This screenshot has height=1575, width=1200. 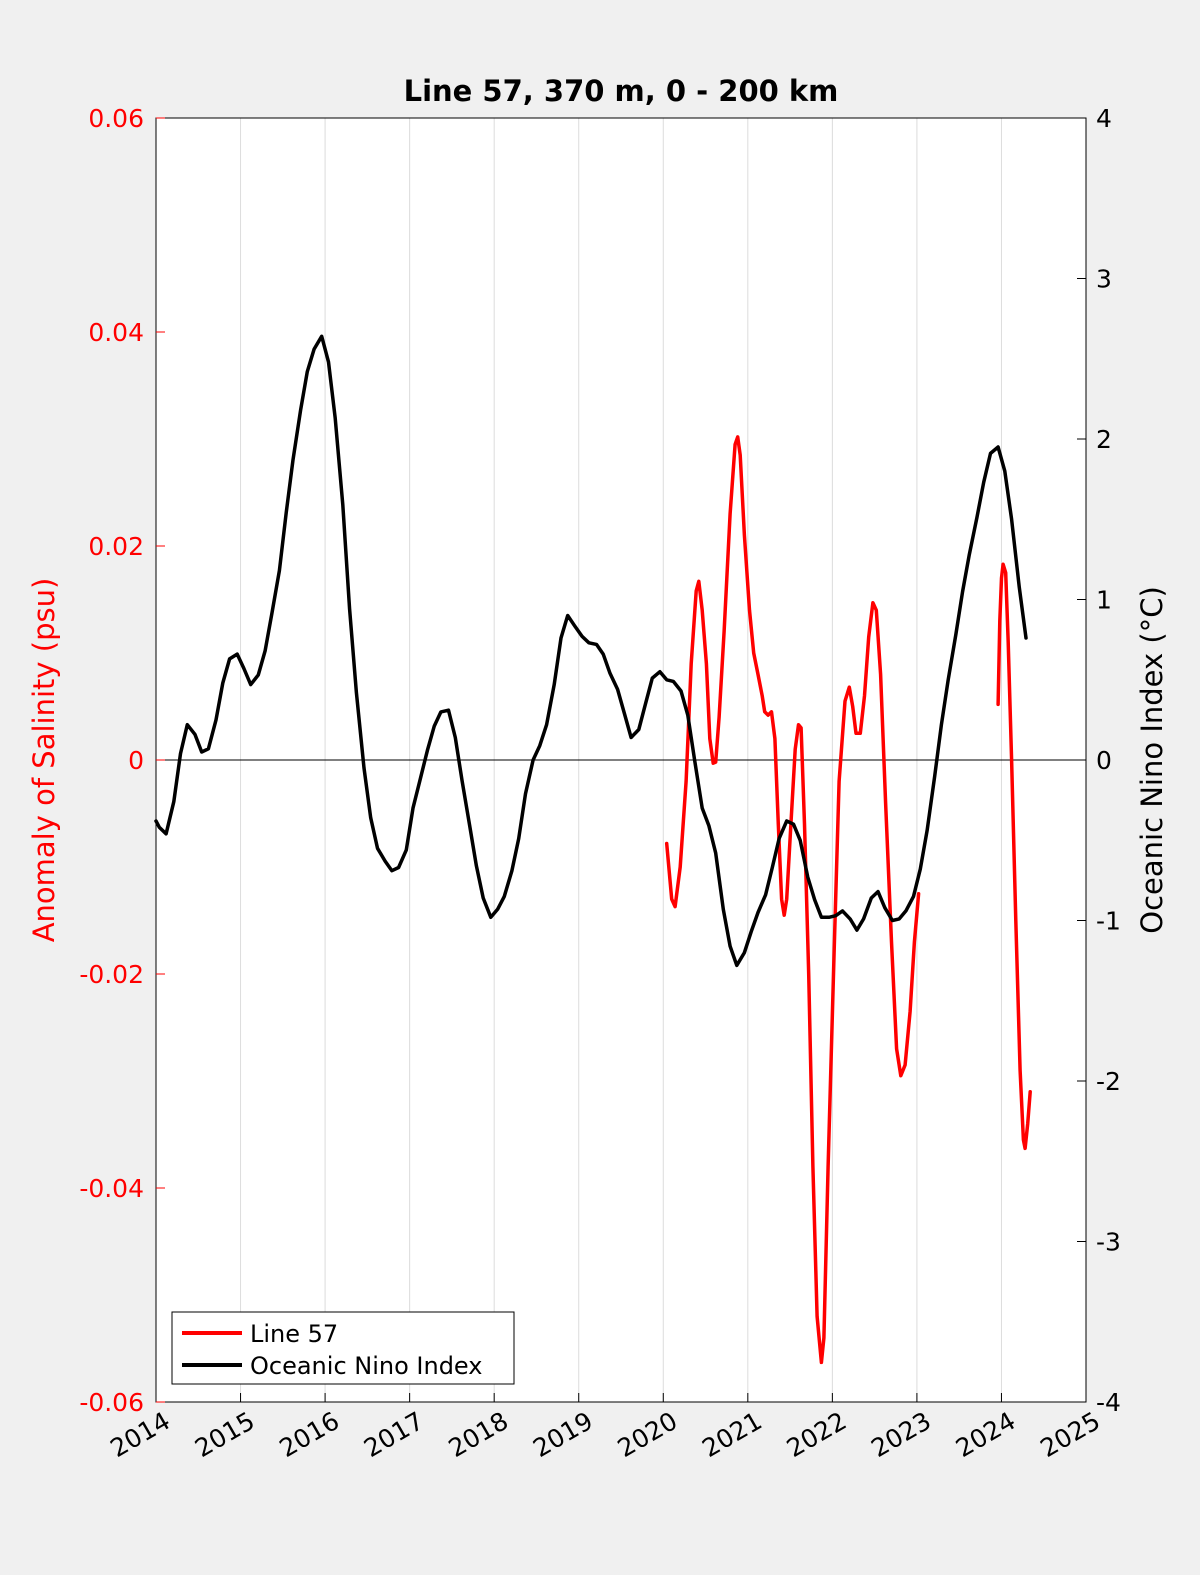 I want to click on x-tick-label-2019: 2019, so click(x=563, y=1434).